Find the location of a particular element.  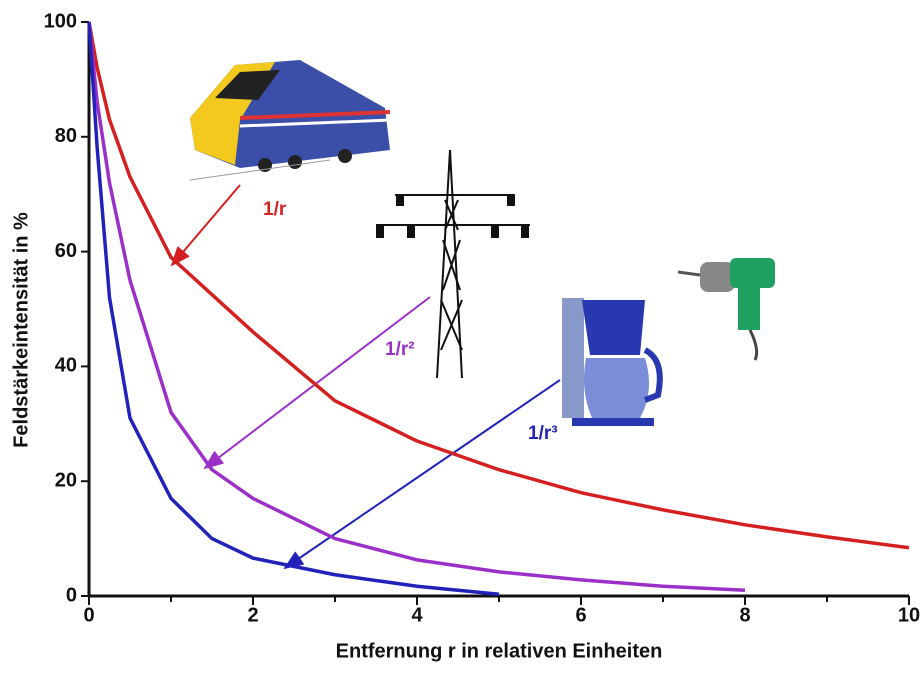

series-label: 1/r³ is located at coordinates (543, 433).